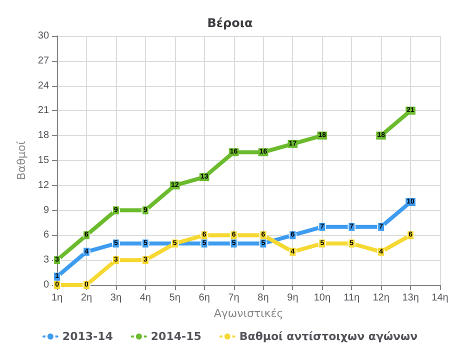 This screenshot has width=460, height=355. Describe the element at coordinates (44, 60) in the screenshot. I see `y-tick-label: 27` at that location.